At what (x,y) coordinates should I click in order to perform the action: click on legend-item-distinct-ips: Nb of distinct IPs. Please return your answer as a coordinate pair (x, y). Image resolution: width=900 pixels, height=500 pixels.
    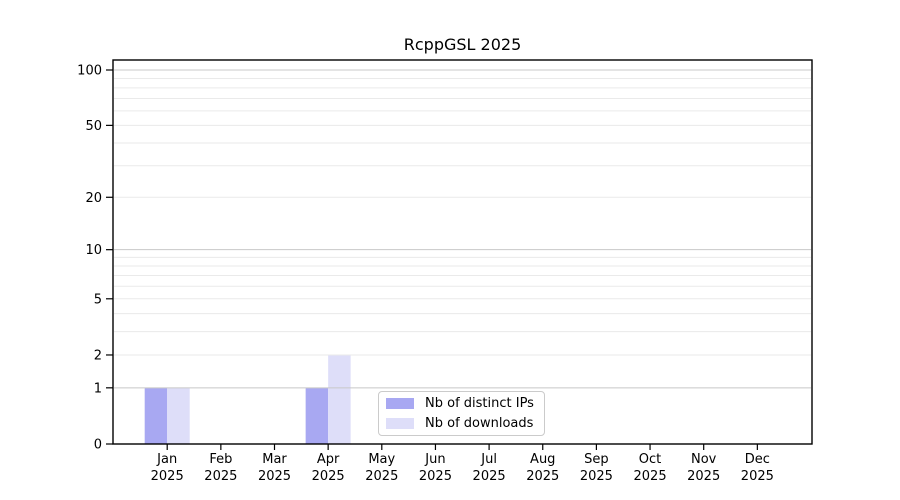
    Looking at the image, I should click on (461, 403).